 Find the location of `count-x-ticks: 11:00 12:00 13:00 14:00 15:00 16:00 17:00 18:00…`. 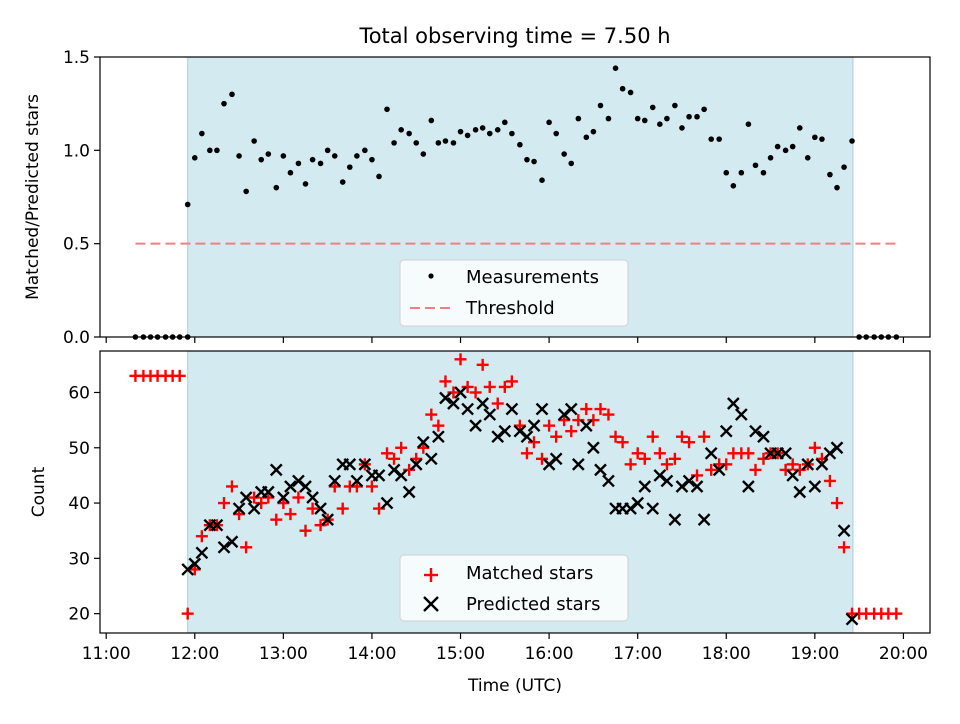

count-x-ticks: 11:00 12:00 13:00 14:00 15:00 16:00 17:00 18:00… is located at coordinates (505, 648).